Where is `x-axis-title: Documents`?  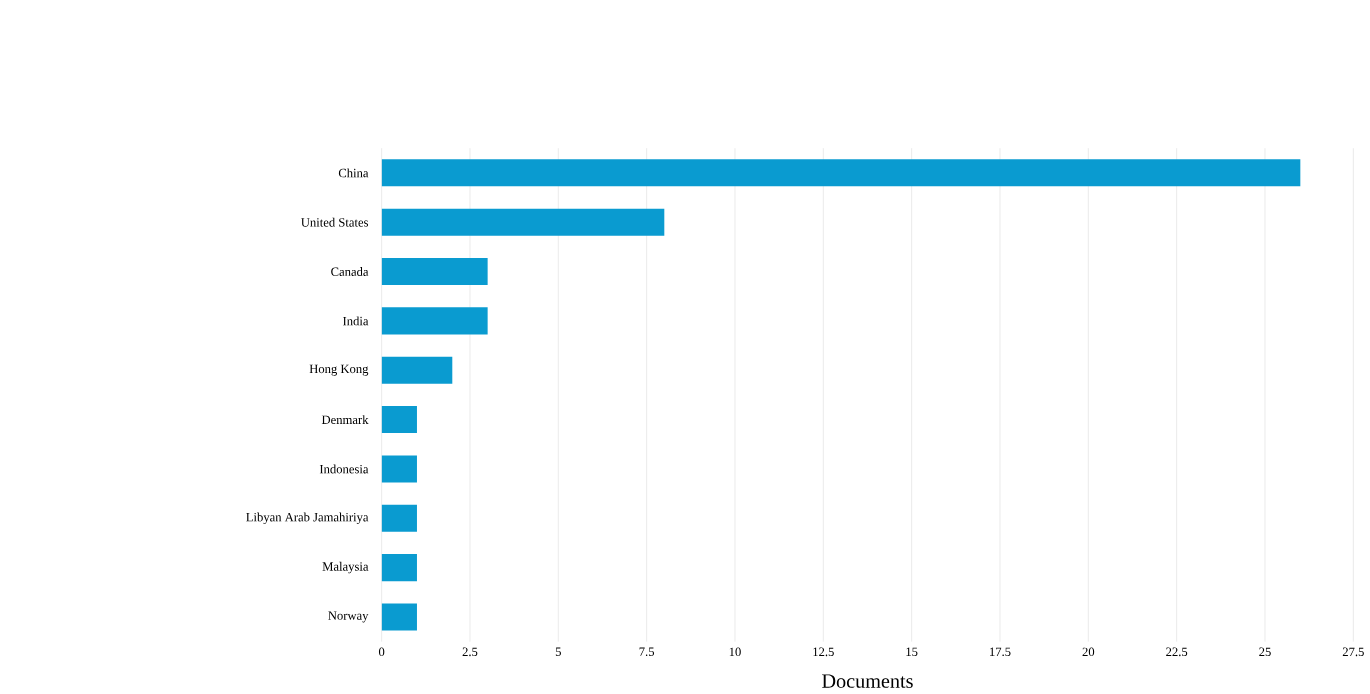
x-axis-title: Documents is located at coordinates (867, 681).